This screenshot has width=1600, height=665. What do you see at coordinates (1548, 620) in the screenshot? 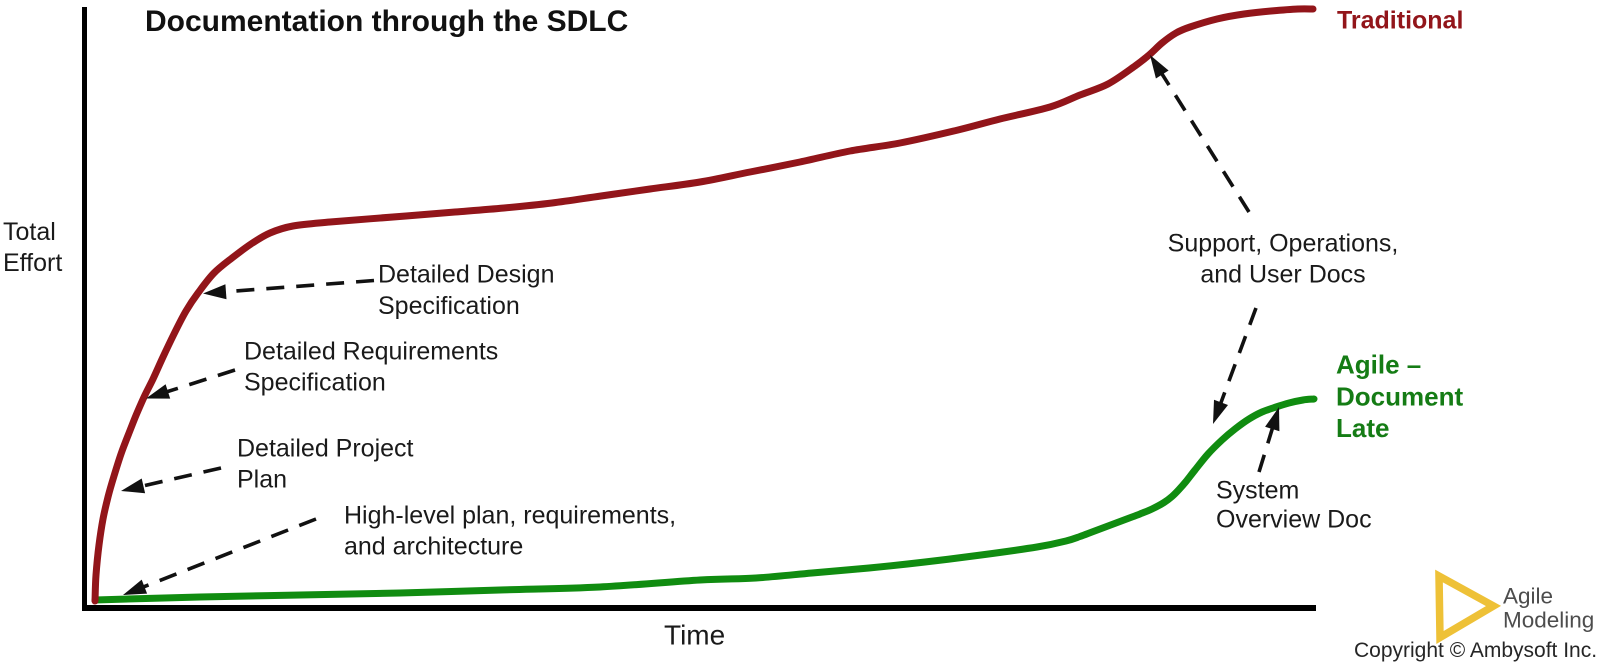
I see `svg-text: Modeling` at bounding box center [1548, 620].